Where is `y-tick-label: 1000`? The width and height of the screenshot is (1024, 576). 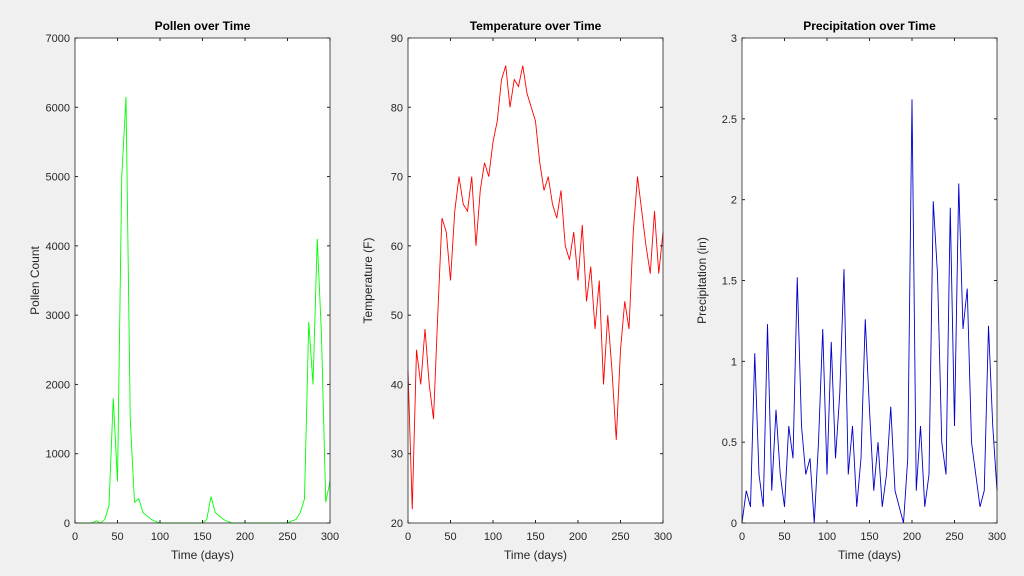 y-tick-label: 1000 is located at coordinates (58, 455).